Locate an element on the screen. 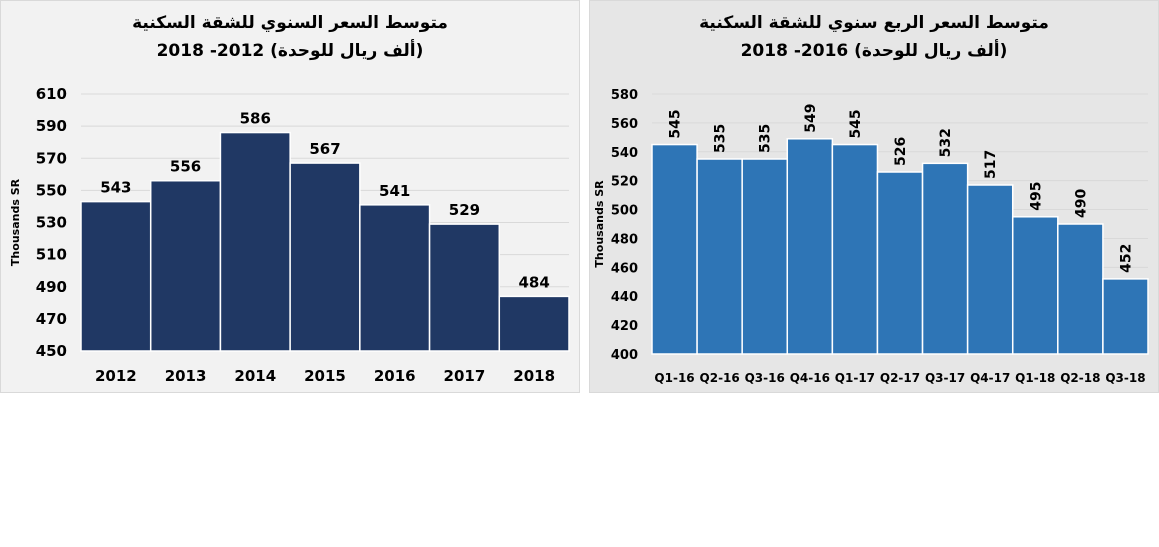 This screenshot has height=547, width=1159. x-tick-label: Q2-18 is located at coordinates (1080, 378).